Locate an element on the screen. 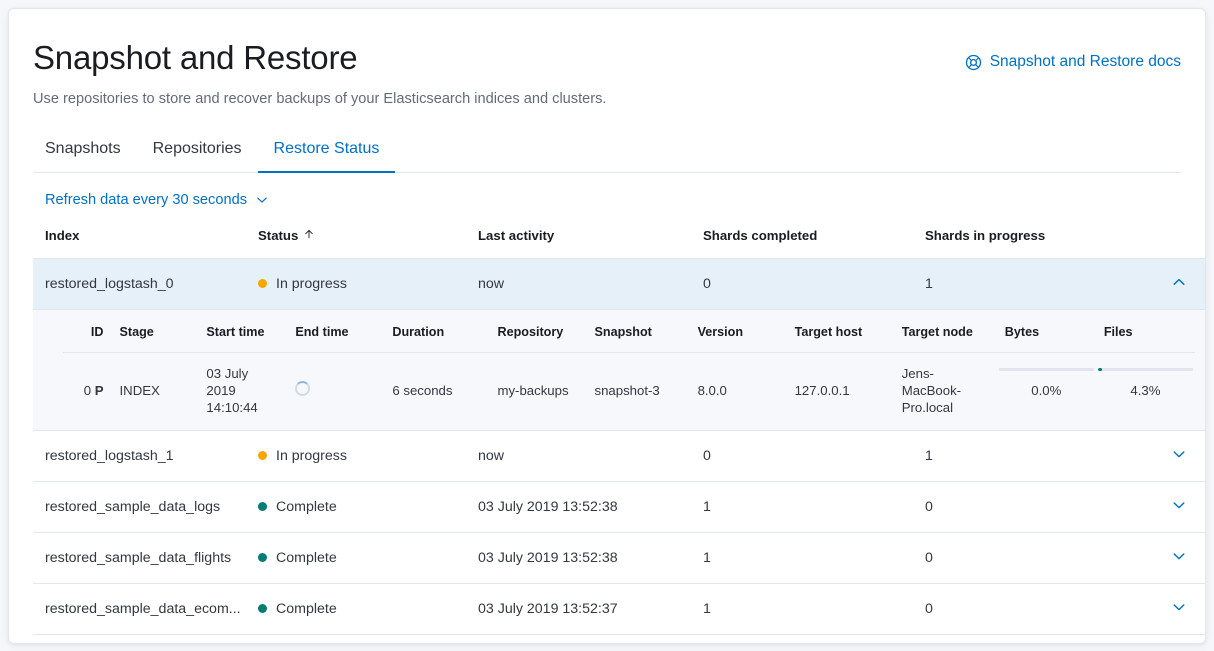  column-header-stage: Stage is located at coordinates (155, 331).